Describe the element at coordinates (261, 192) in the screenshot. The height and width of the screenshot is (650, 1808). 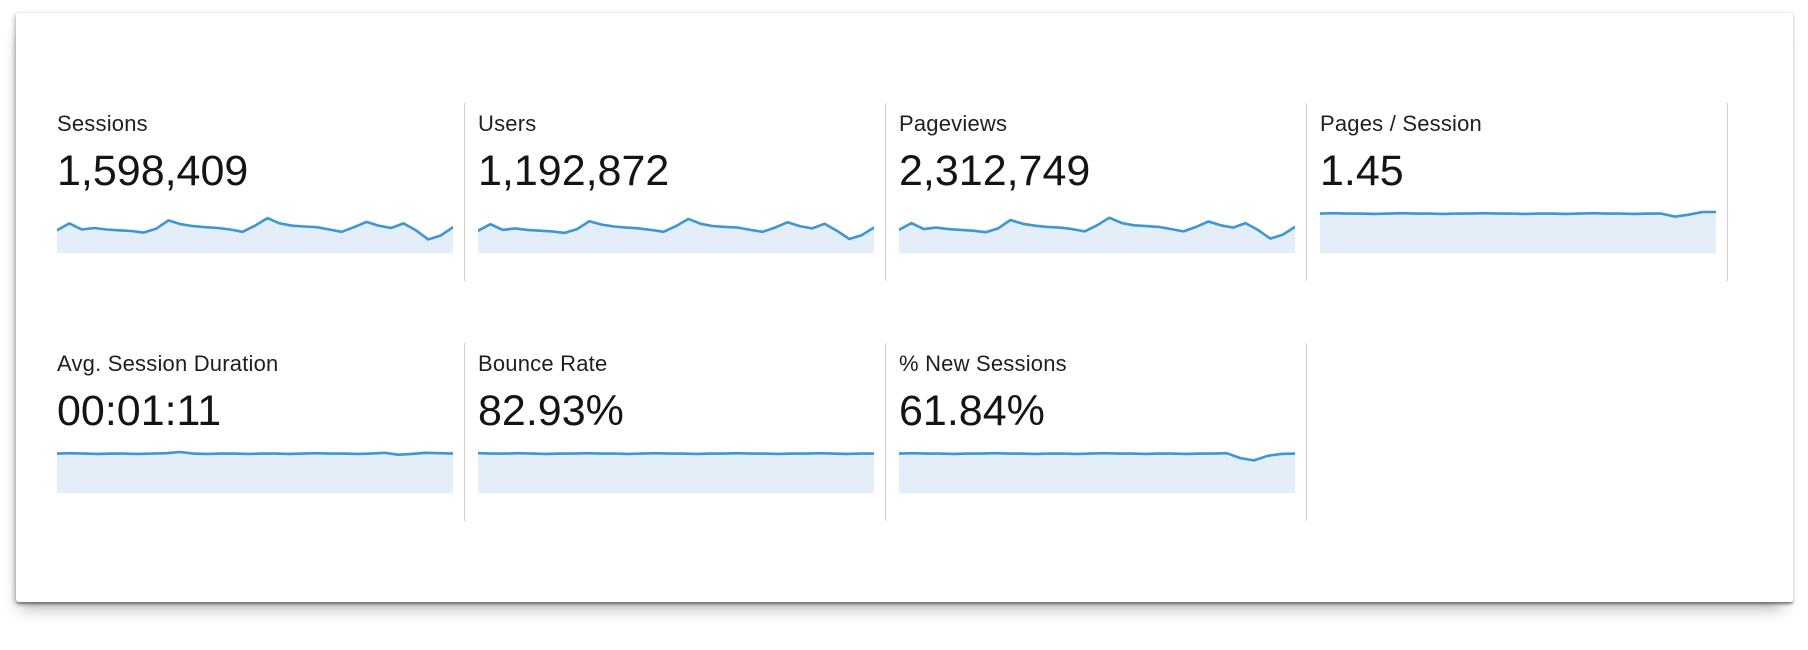
I see `metric-card-sessions: Sessions 1,598,409` at that location.